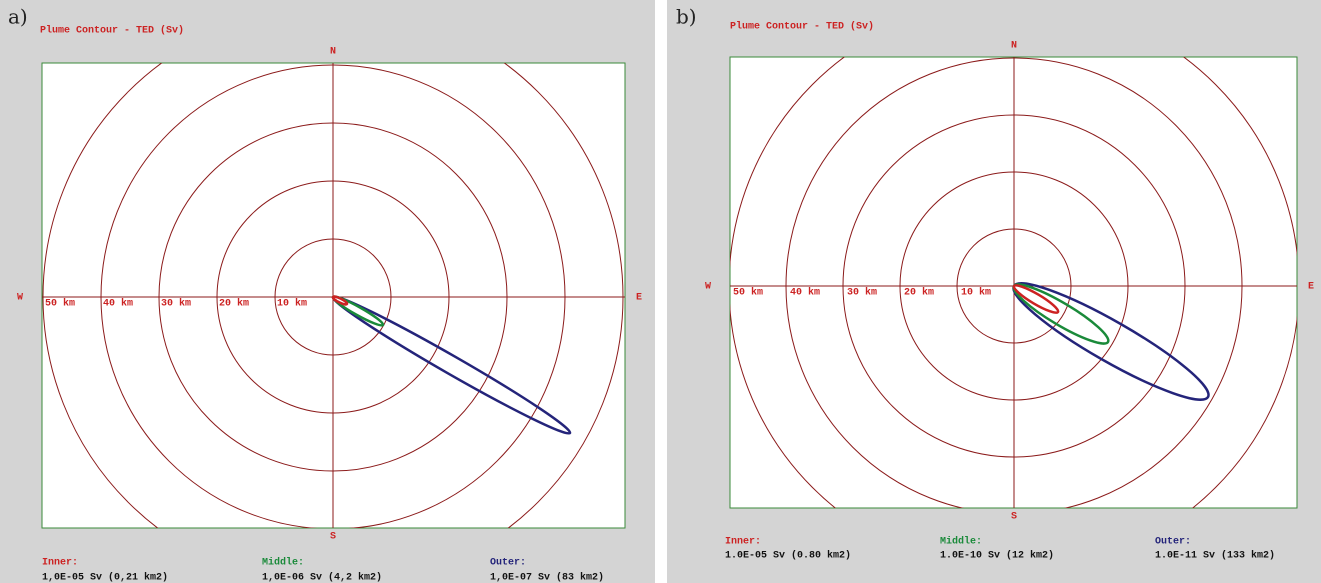  Describe the element at coordinates (105, 577) in the screenshot. I see `legend-value: 1,0E-05 Sv (0,21 km2)` at that location.